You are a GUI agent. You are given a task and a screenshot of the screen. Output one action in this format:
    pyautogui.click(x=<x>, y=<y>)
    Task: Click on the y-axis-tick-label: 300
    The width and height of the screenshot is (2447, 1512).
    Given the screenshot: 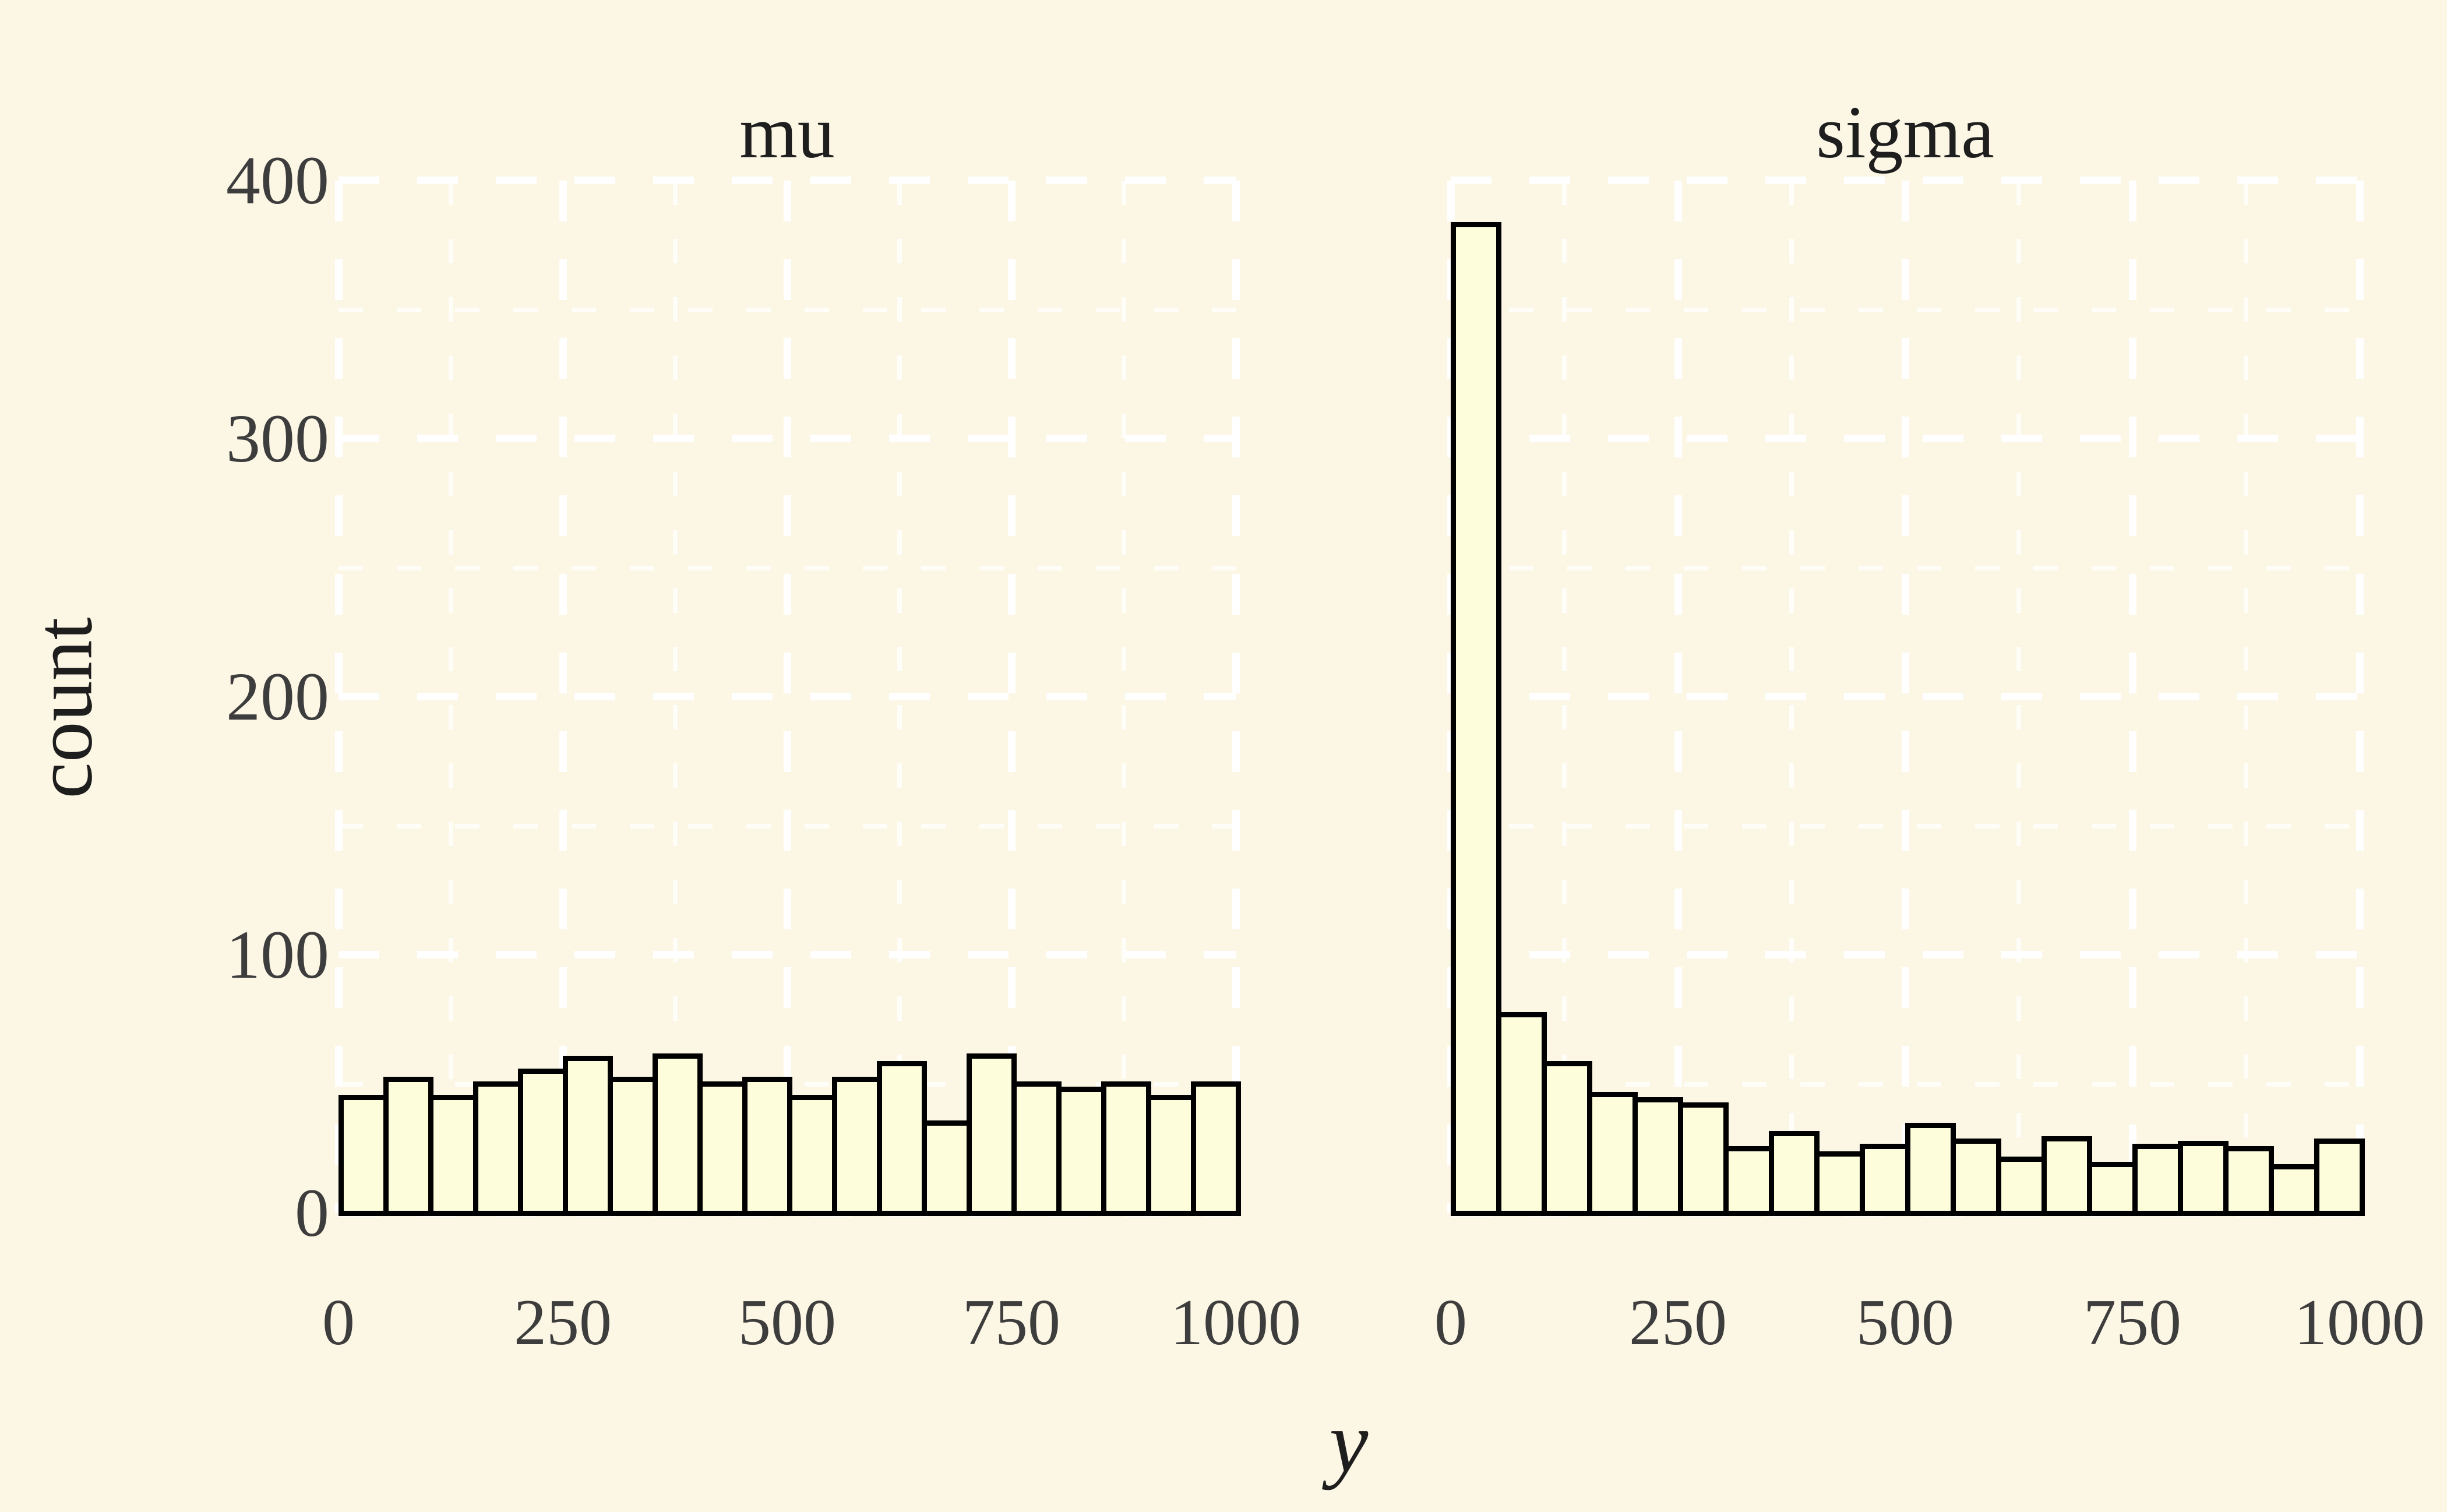 What is the action you would take?
    pyautogui.click(x=277, y=438)
    